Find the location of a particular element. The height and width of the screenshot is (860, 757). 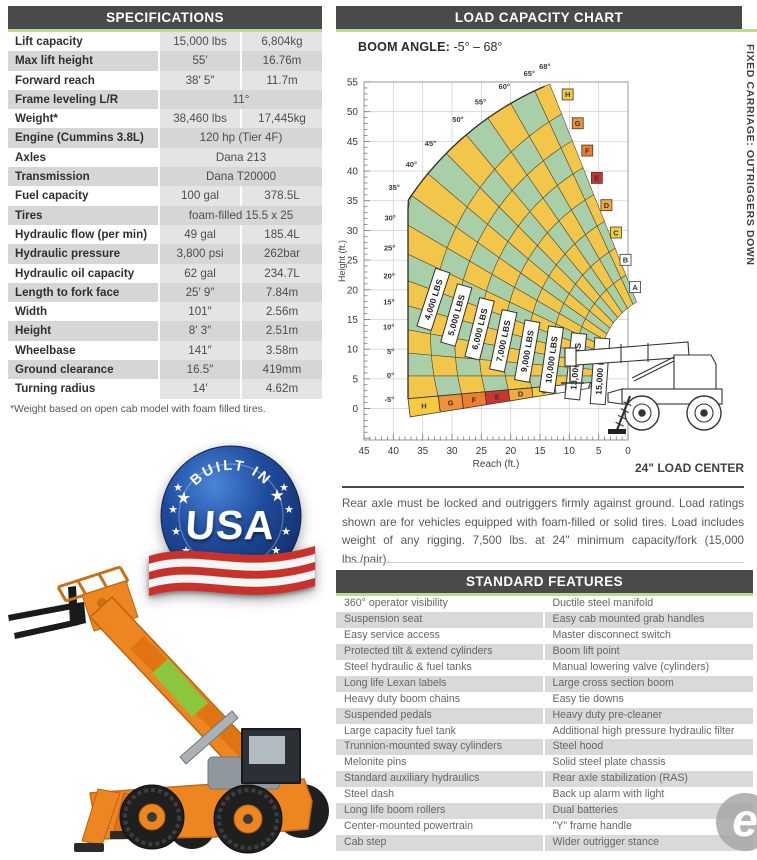

spec-value-metric: 17,445kg is located at coordinates (282, 119).